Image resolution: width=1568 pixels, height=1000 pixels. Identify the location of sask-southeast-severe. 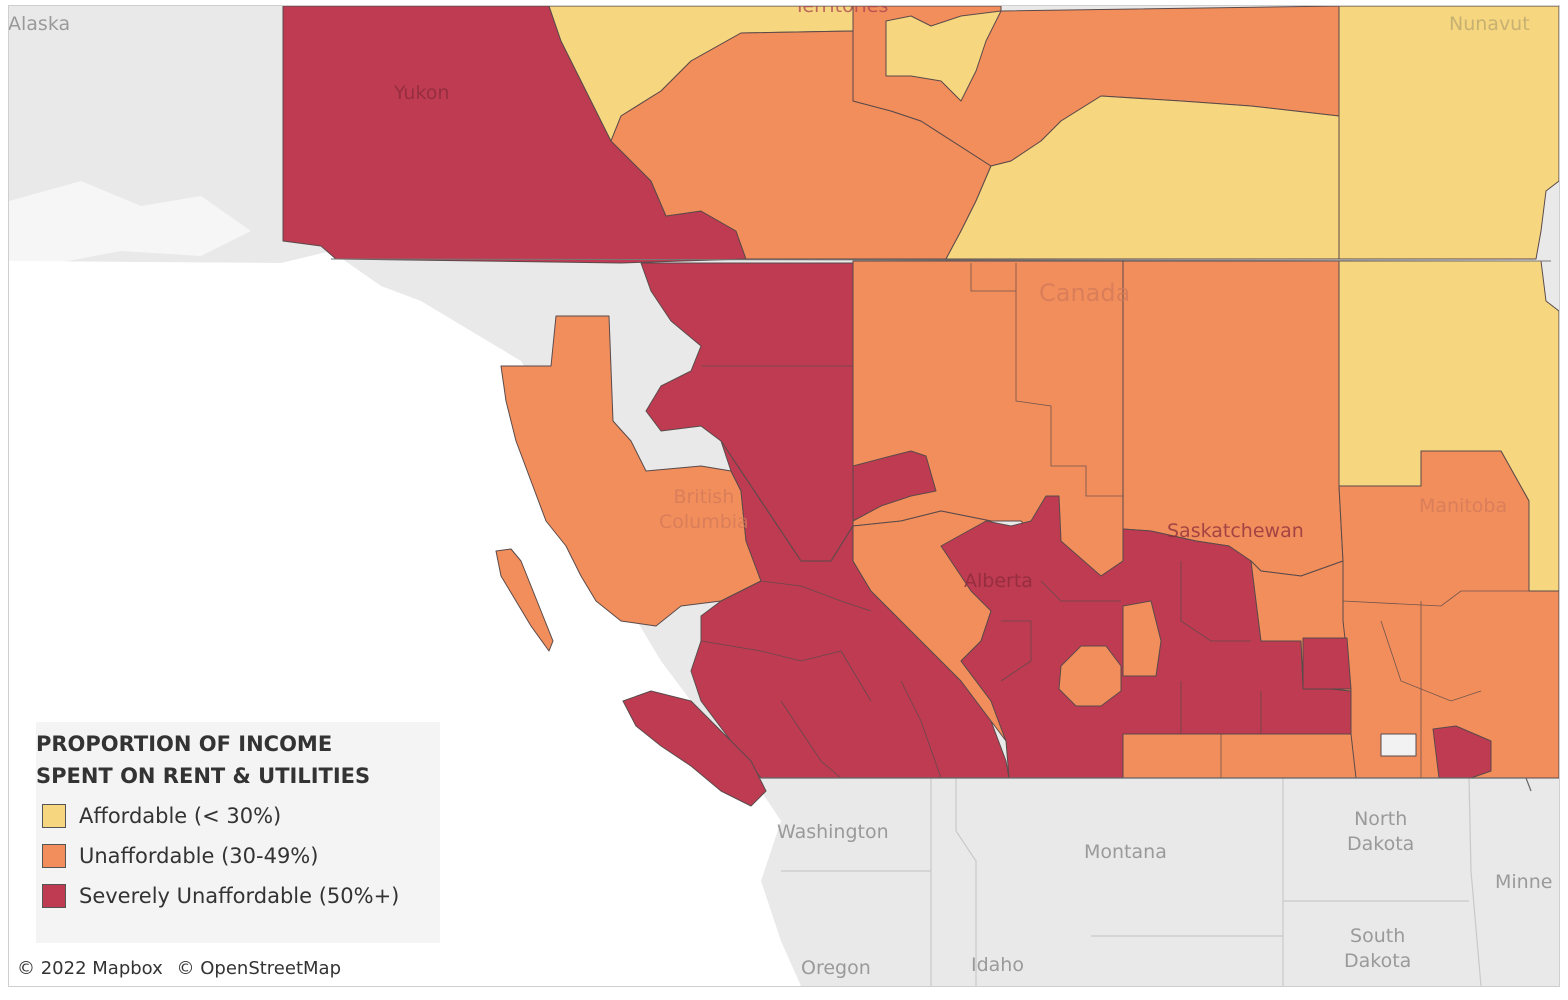
(1327, 663).